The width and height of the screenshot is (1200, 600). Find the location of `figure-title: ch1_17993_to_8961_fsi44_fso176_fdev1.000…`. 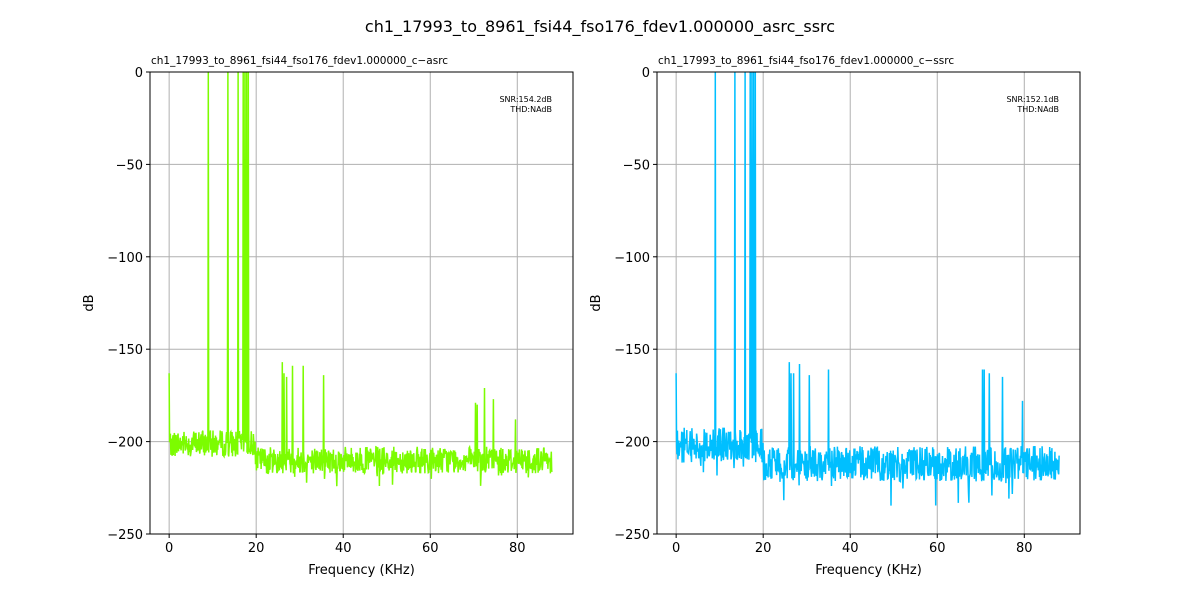

figure-title: ch1_17993_to_8961_fsi44_fso176_fdev1.000… is located at coordinates (600, 27).